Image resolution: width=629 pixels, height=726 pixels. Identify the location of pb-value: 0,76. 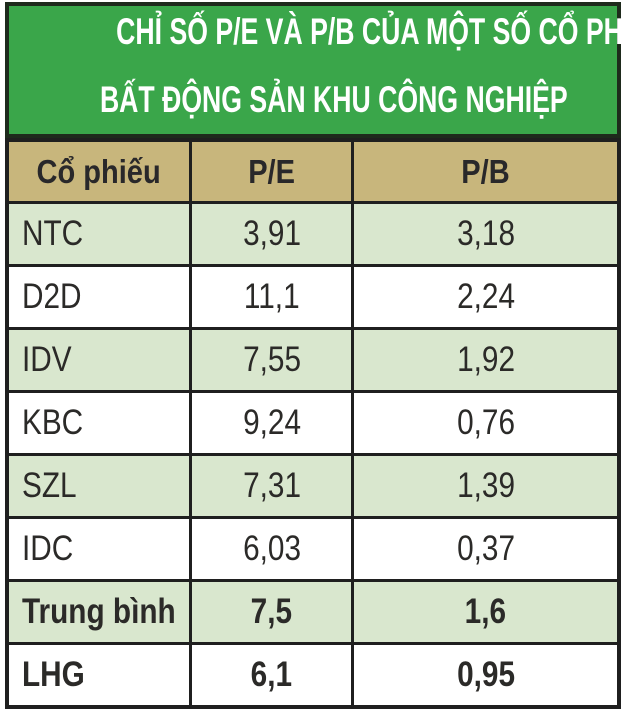
(485, 422).